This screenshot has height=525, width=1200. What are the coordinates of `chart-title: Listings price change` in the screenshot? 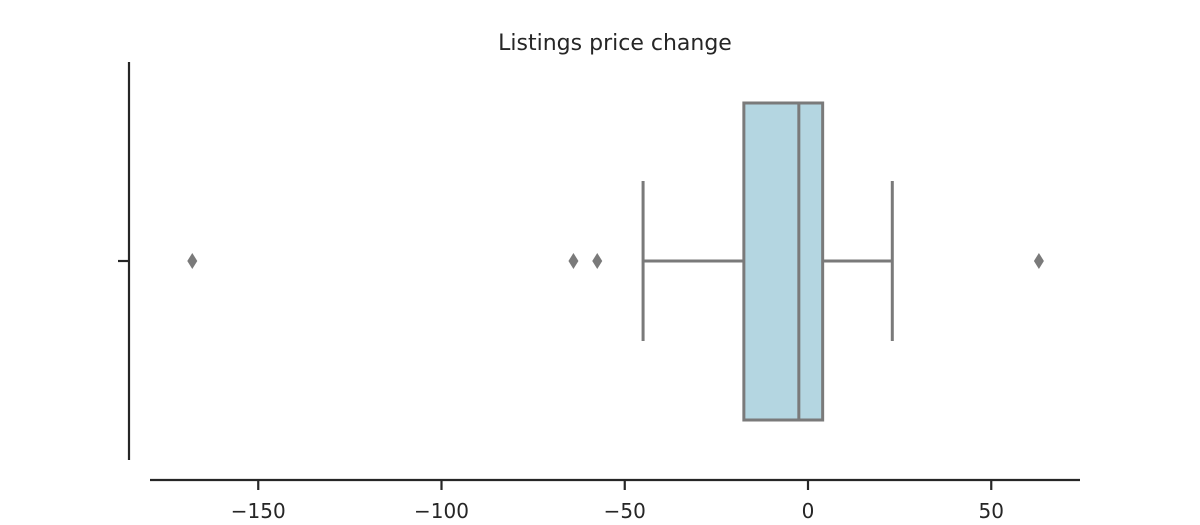 It's located at (615, 43).